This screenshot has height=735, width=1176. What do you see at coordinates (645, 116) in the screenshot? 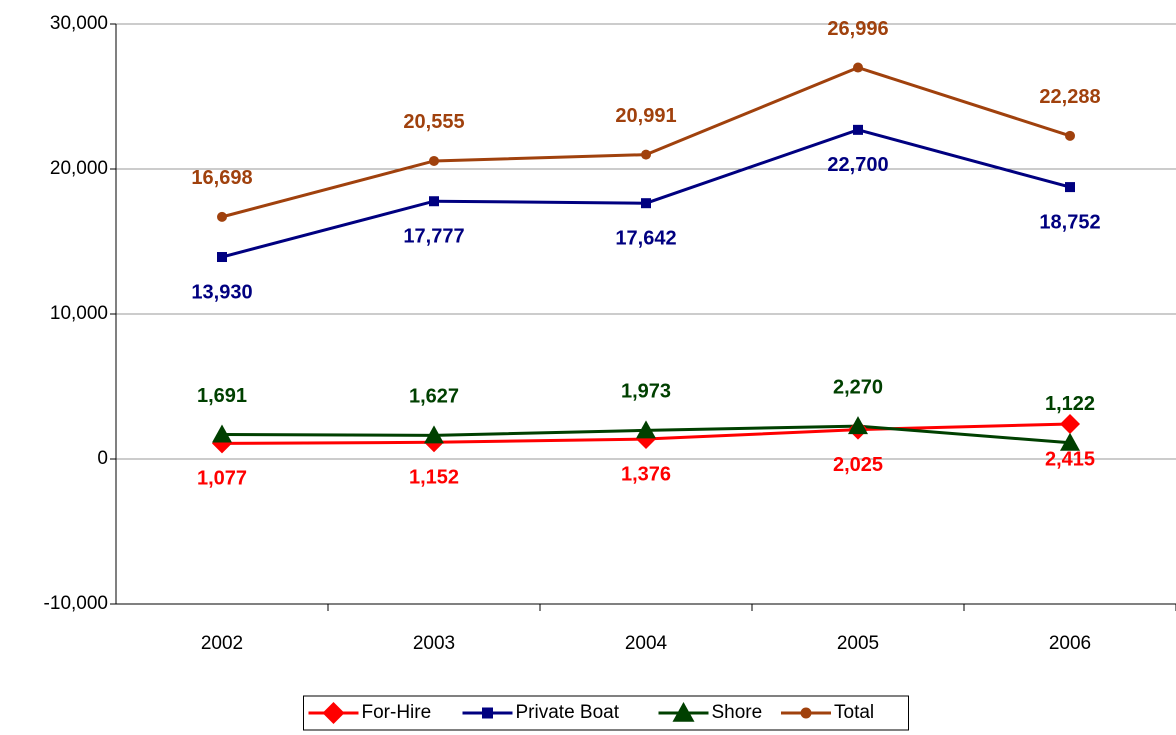
I see `data-label: 20,991` at bounding box center [645, 116].